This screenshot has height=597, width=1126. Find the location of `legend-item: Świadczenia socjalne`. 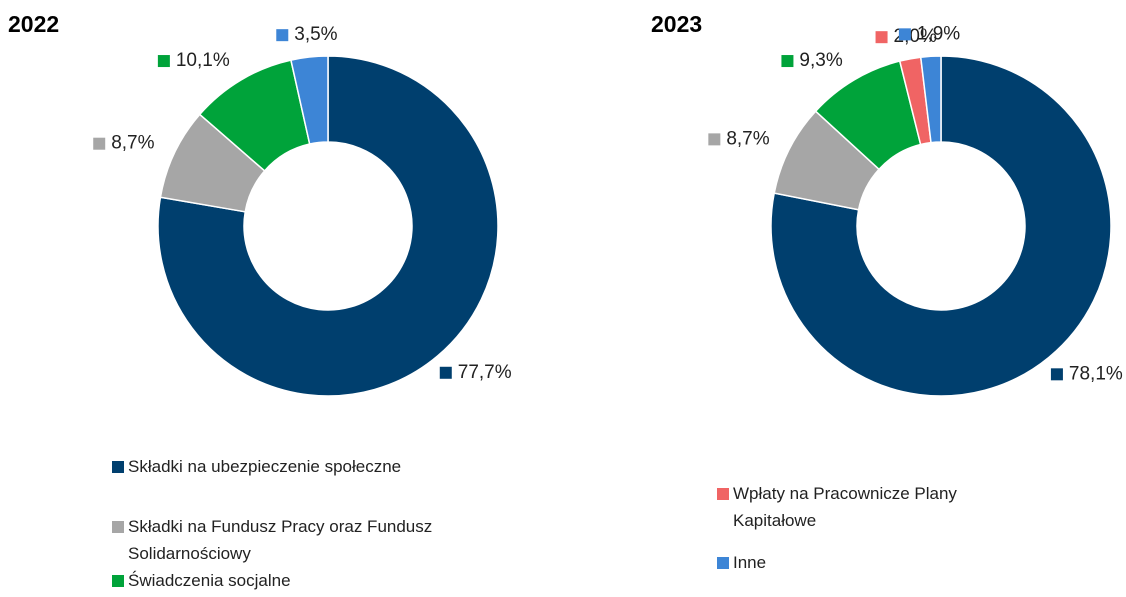

legend-item: Świadczenia socjalne is located at coordinates (320, 580).